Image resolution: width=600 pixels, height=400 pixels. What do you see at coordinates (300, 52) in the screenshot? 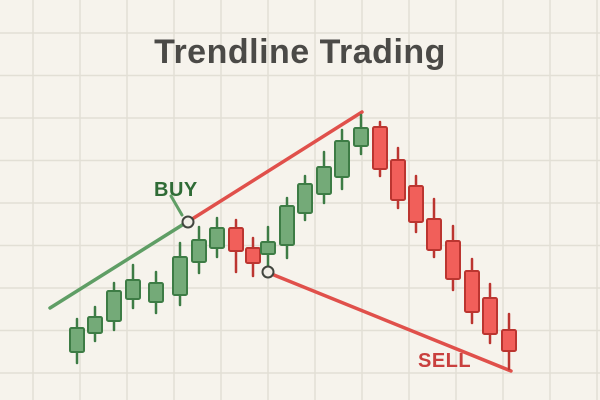
I see `page-title: Trendline Trading` at bounding box center [300, 52].